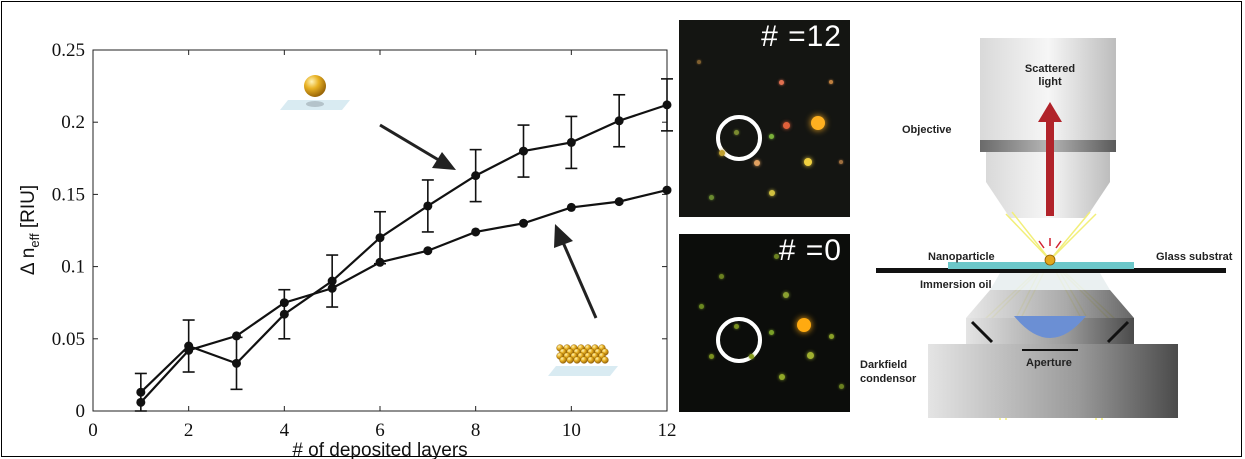 The image size is (1245, 459). What do you see at coordinates (68, 194) in the screenshot?
I see `y-tick-label: 0.15` at bounding box center [68, 194].